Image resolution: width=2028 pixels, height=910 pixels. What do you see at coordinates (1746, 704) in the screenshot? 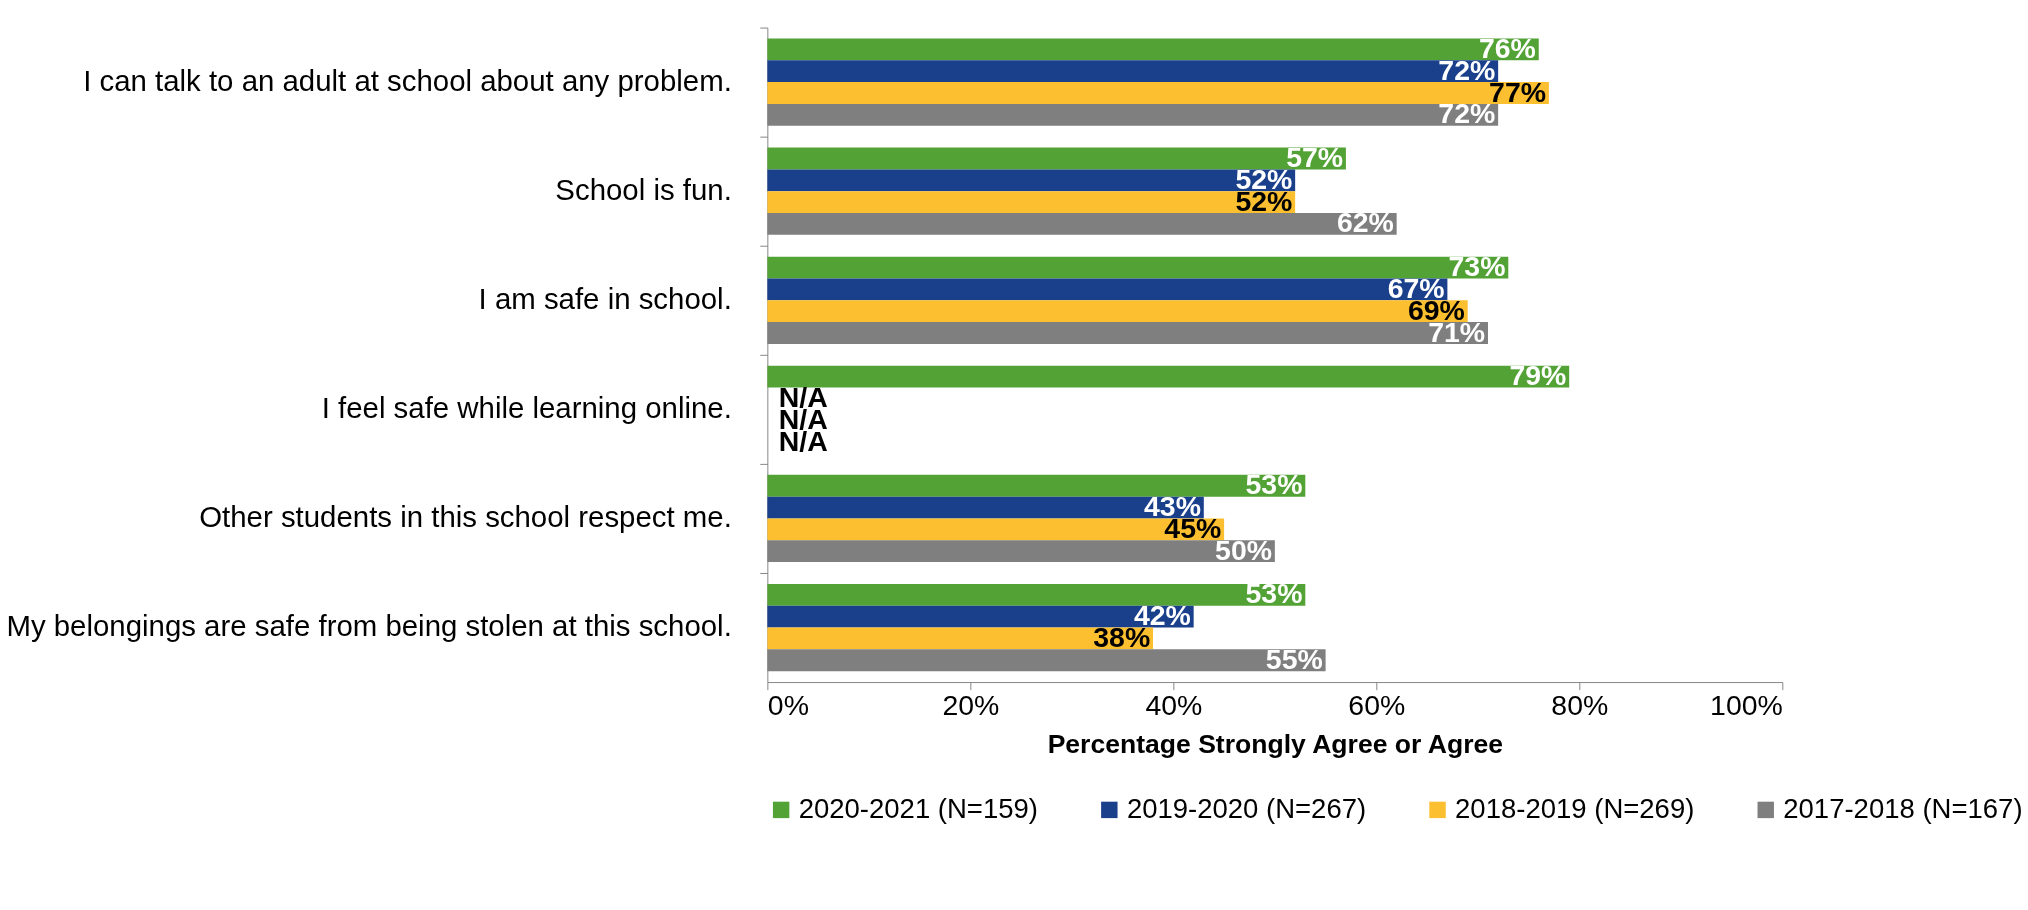
I see `x-tick-label: 100%` at bounding box center [1746, 704].